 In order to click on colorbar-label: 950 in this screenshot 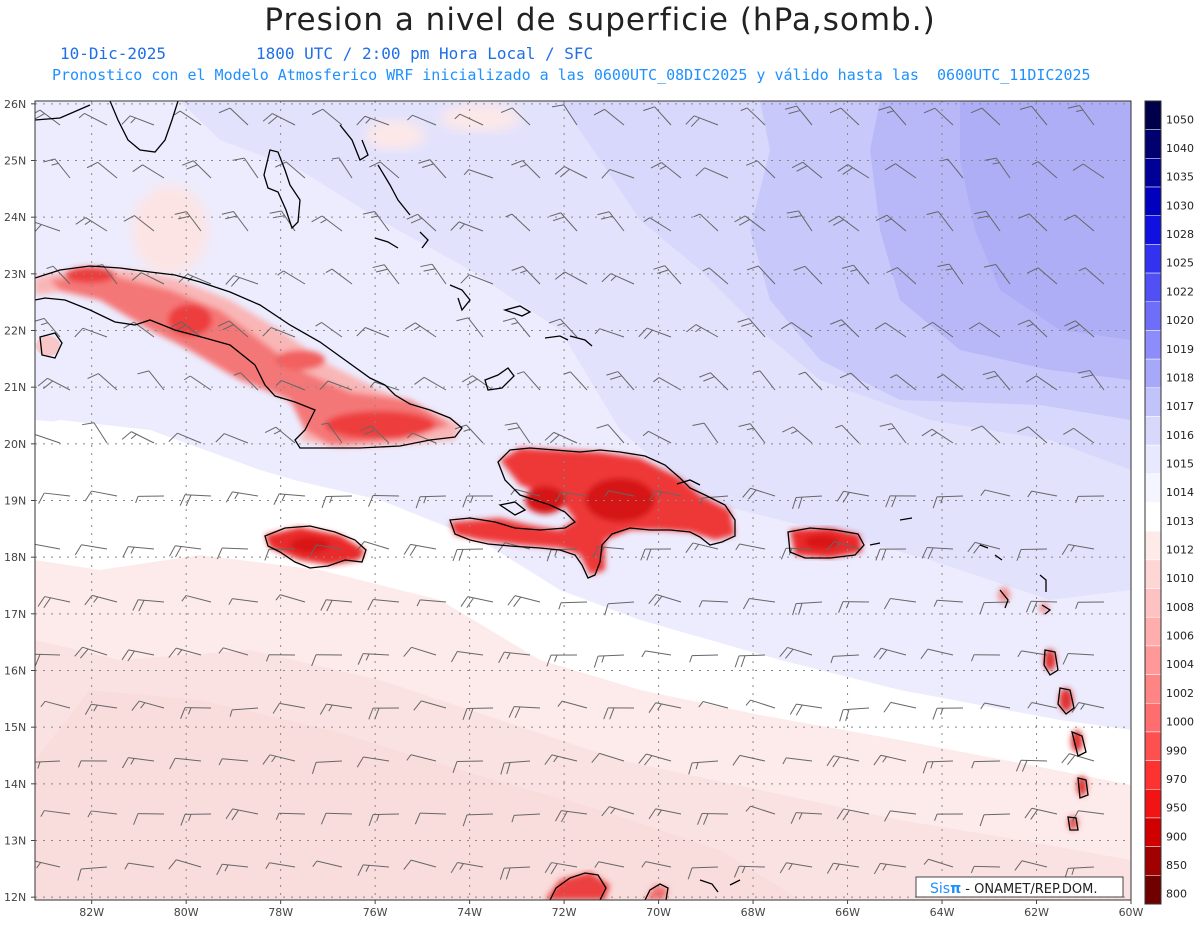, I will do `click(1176, 808)`.